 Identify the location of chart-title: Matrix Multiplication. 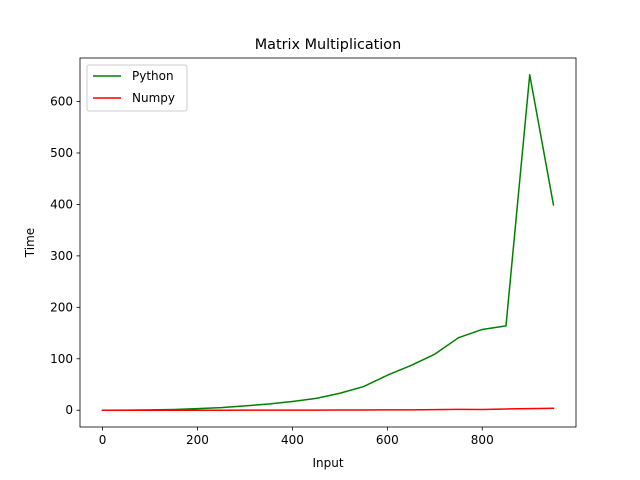
(328, 45).